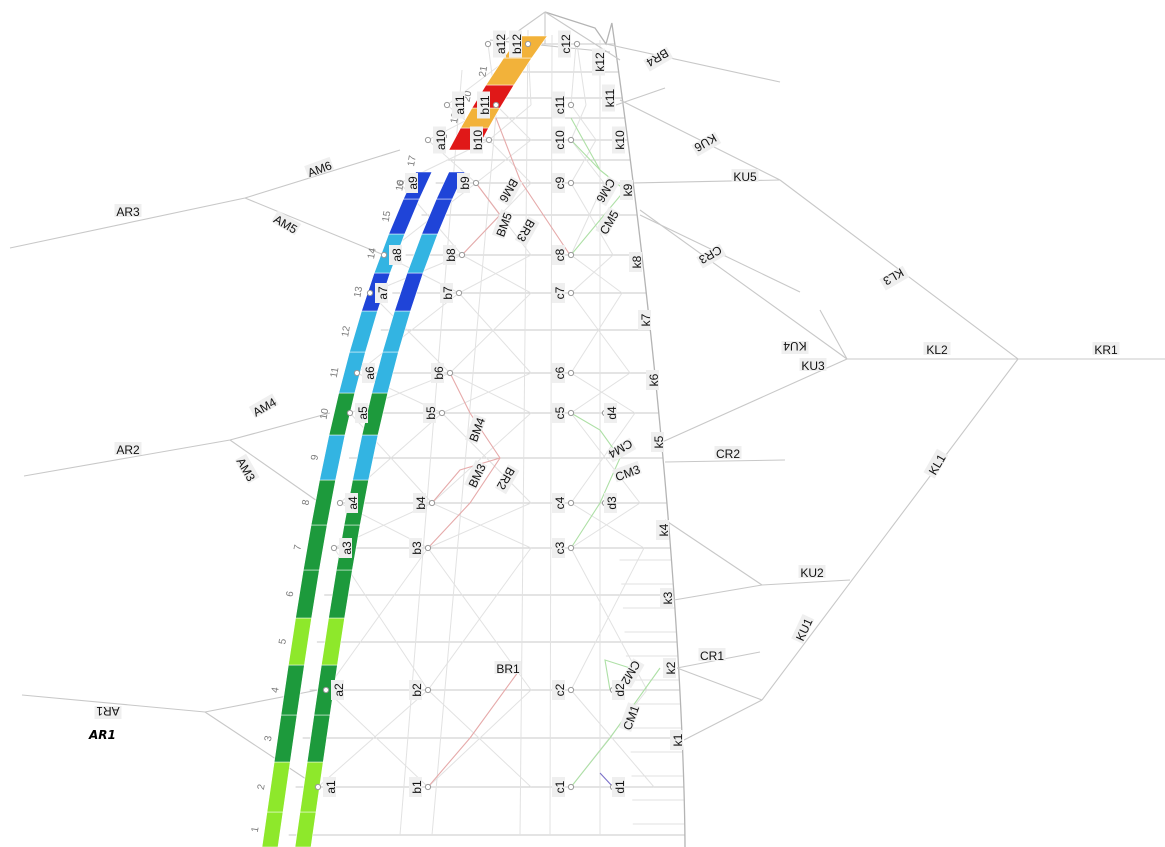 The image size is (1165, 847). I want to click on node-a10: a10, so click(441, 140).